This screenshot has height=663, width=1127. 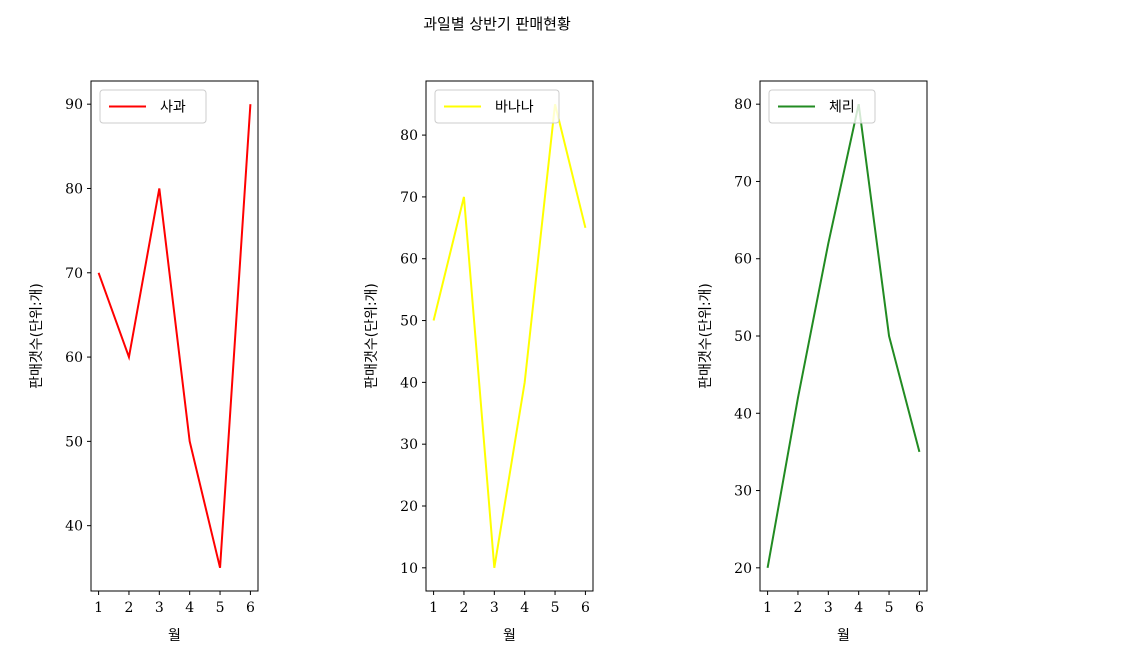 I want to click on legend-label: 바나나, so click(x=514, y=108).